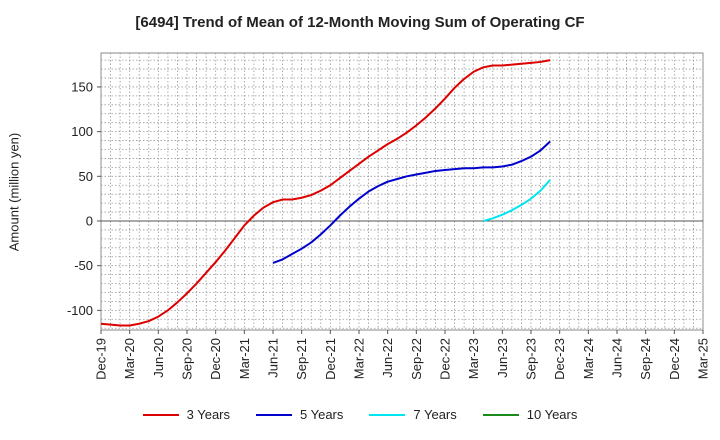  I want to click on legend-item: 7 Years, so click(413, 414).